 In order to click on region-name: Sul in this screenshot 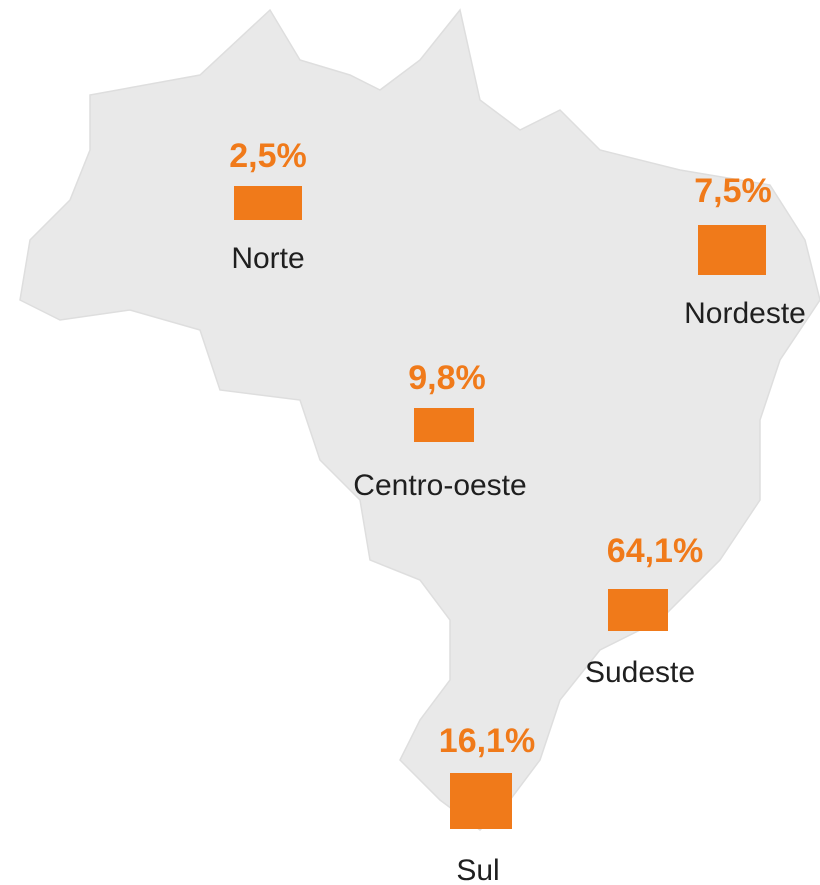, I will do `click(477, 869)`.